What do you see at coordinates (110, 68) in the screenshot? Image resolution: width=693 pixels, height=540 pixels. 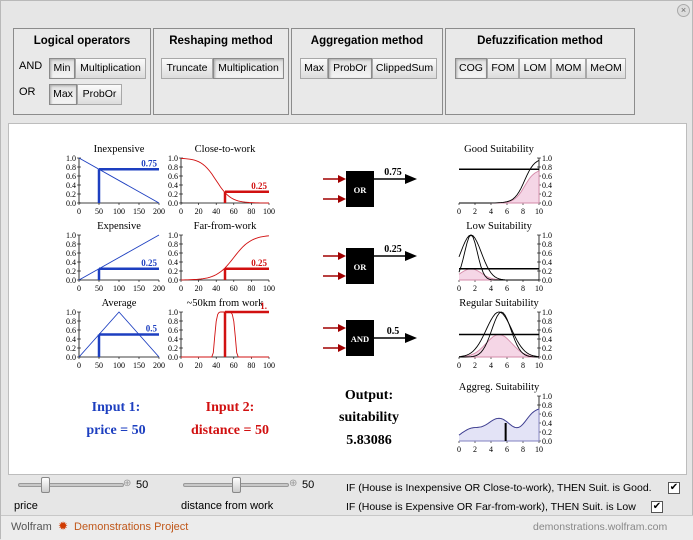 I see `and-multiplication-button: Multiplication` at bounding box center [110, 68].